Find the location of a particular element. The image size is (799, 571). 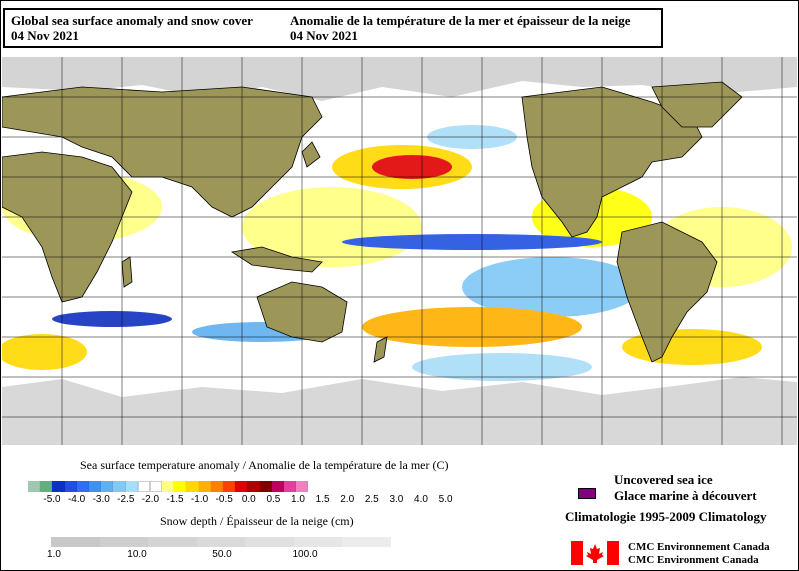

sst-tick: -1.0 is located at coordinates (199, 499).